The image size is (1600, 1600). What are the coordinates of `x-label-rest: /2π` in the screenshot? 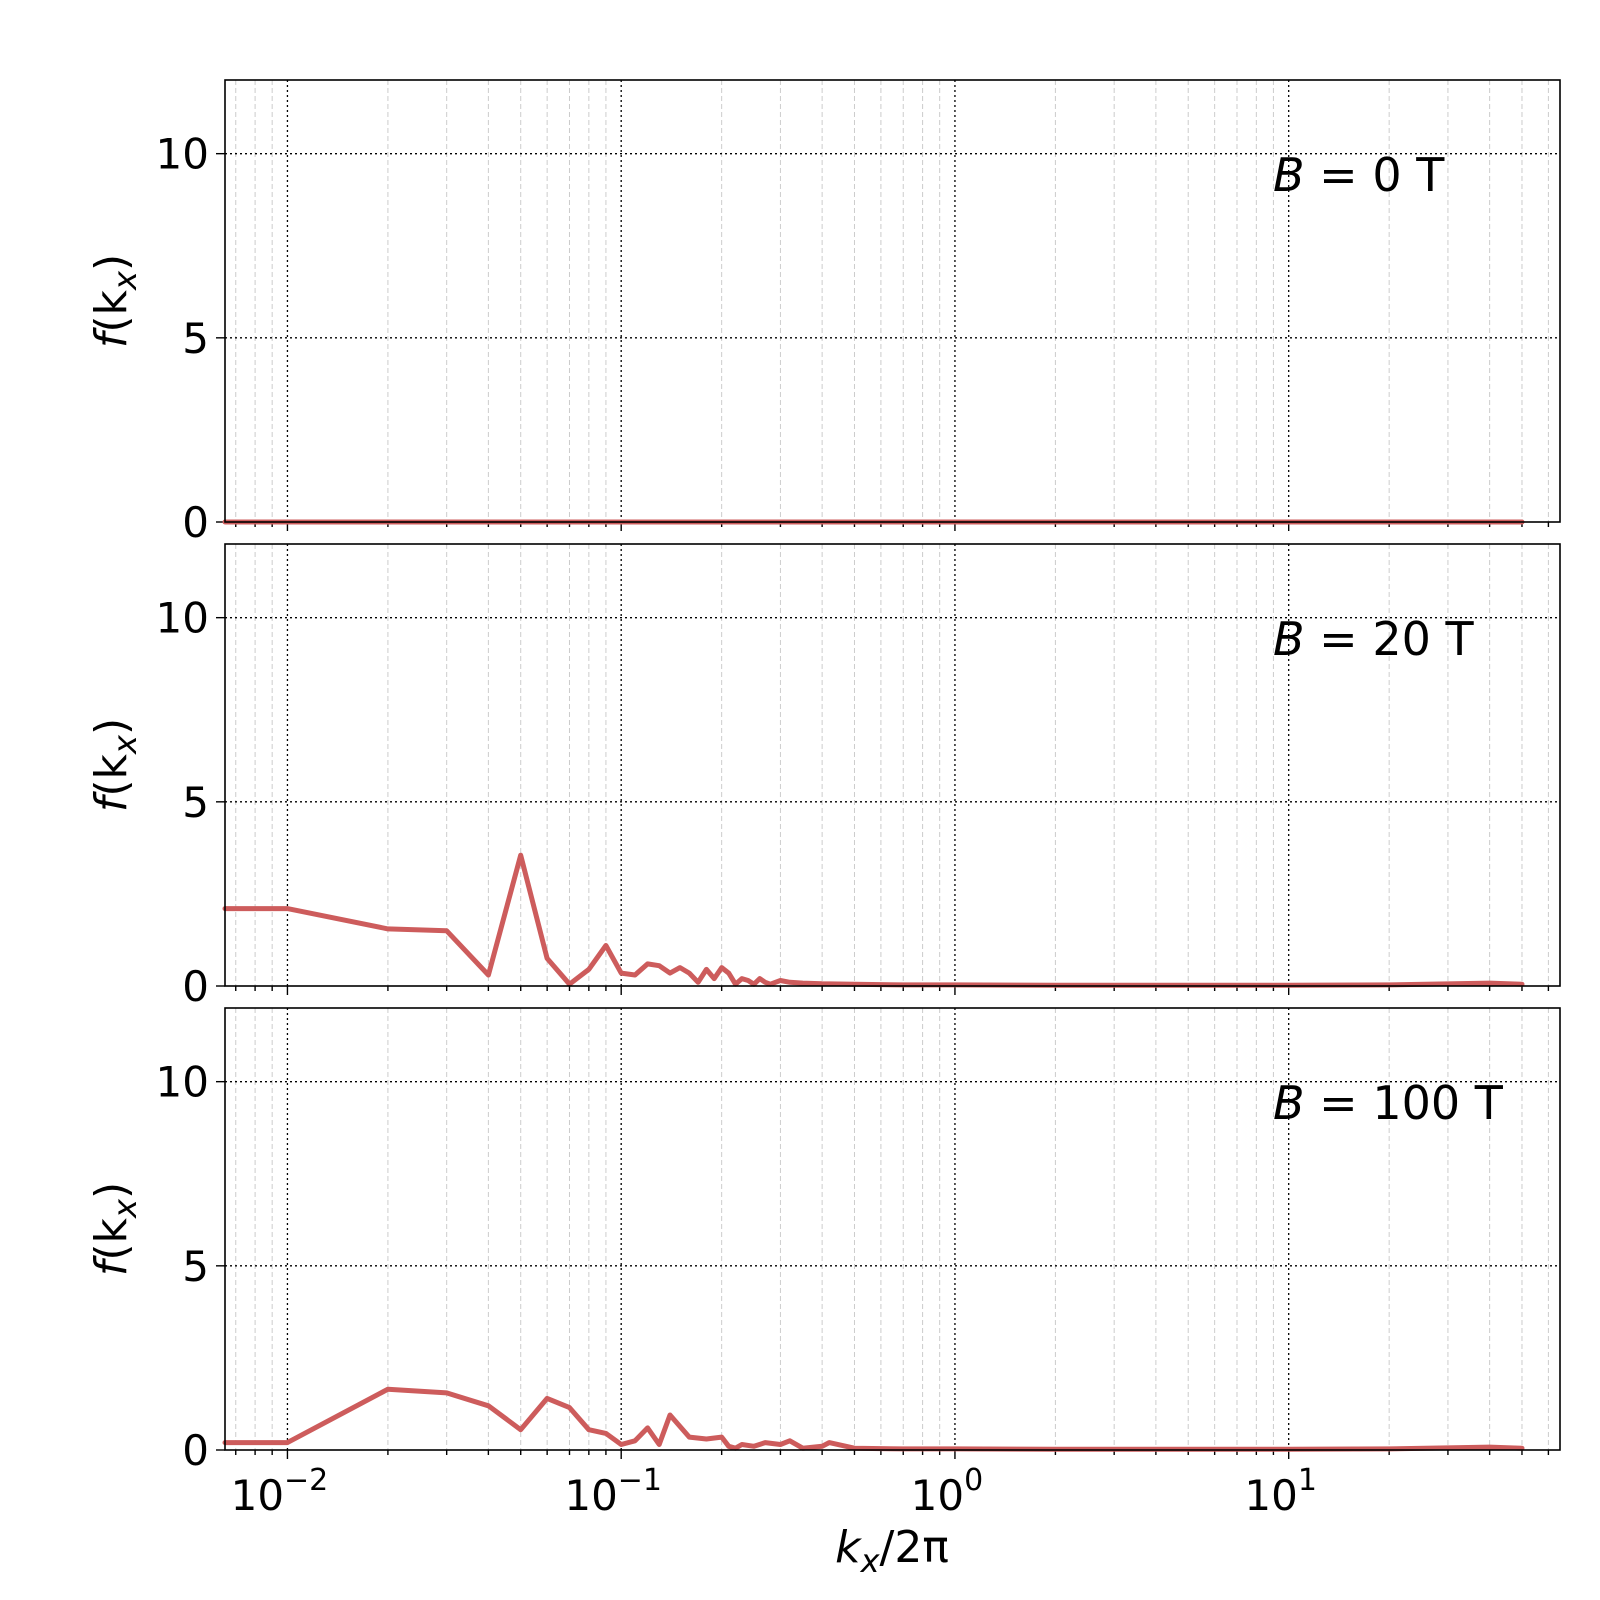 It's located at (914, 1547).